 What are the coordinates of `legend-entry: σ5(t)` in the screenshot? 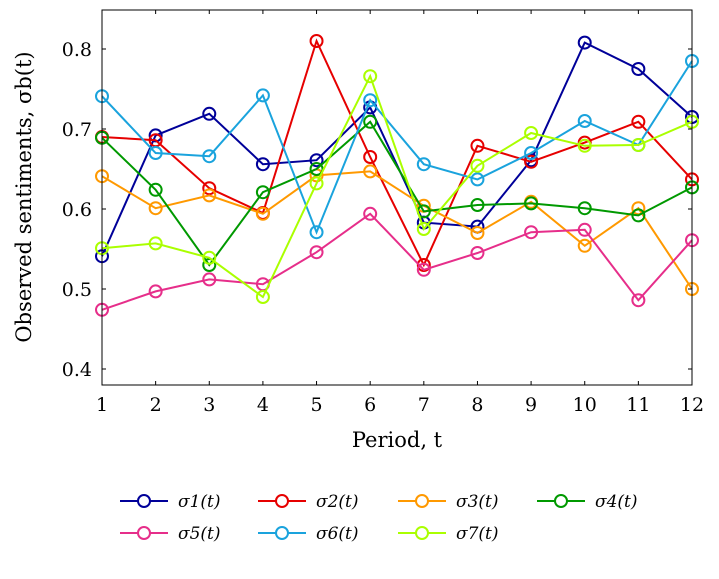 It's located at (170, 534).